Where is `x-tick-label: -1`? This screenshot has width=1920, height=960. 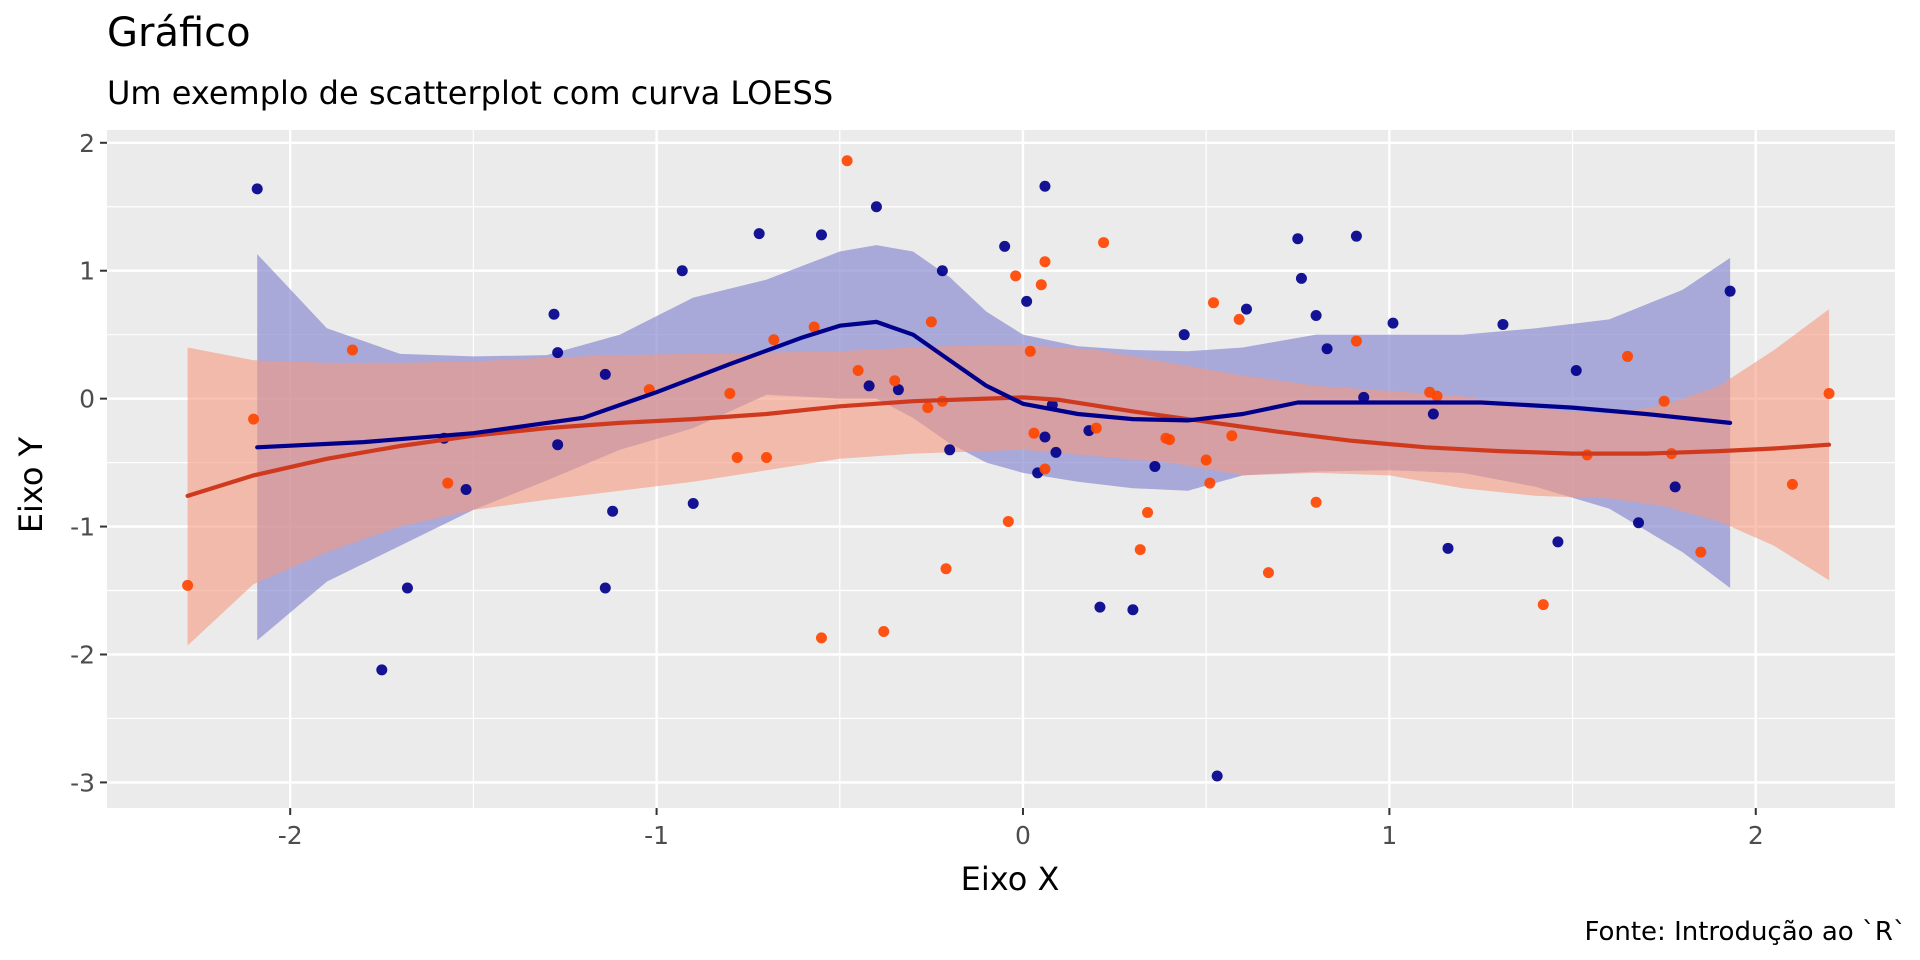 x-tick-label: -1 is located at coordinates (656, 835).